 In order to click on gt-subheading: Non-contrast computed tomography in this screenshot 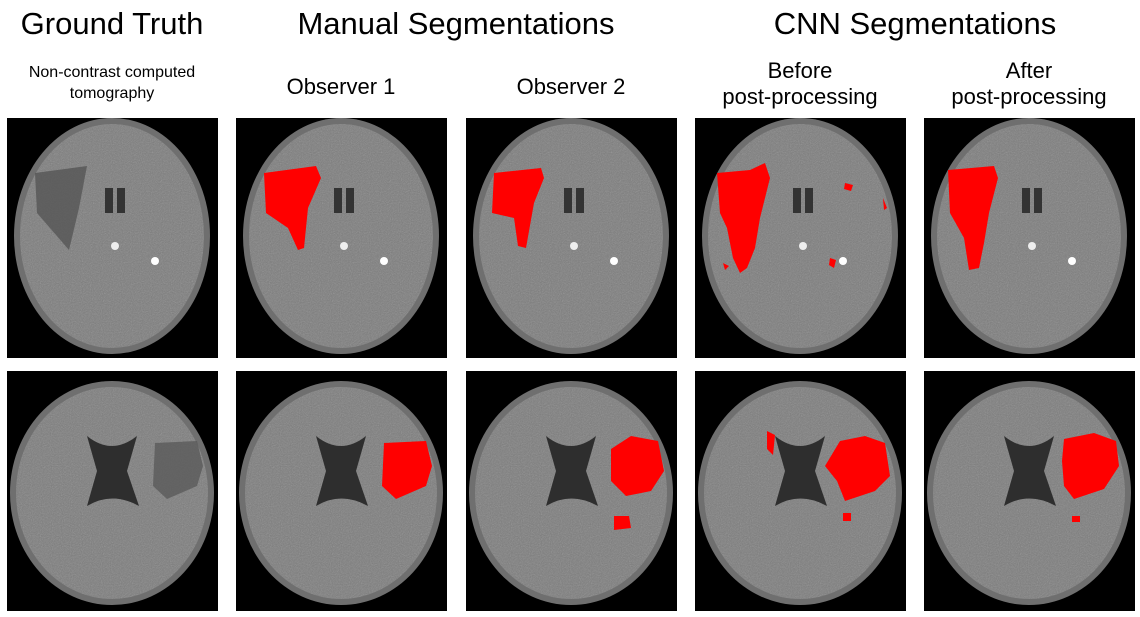, I will do `click(112, 83)`.